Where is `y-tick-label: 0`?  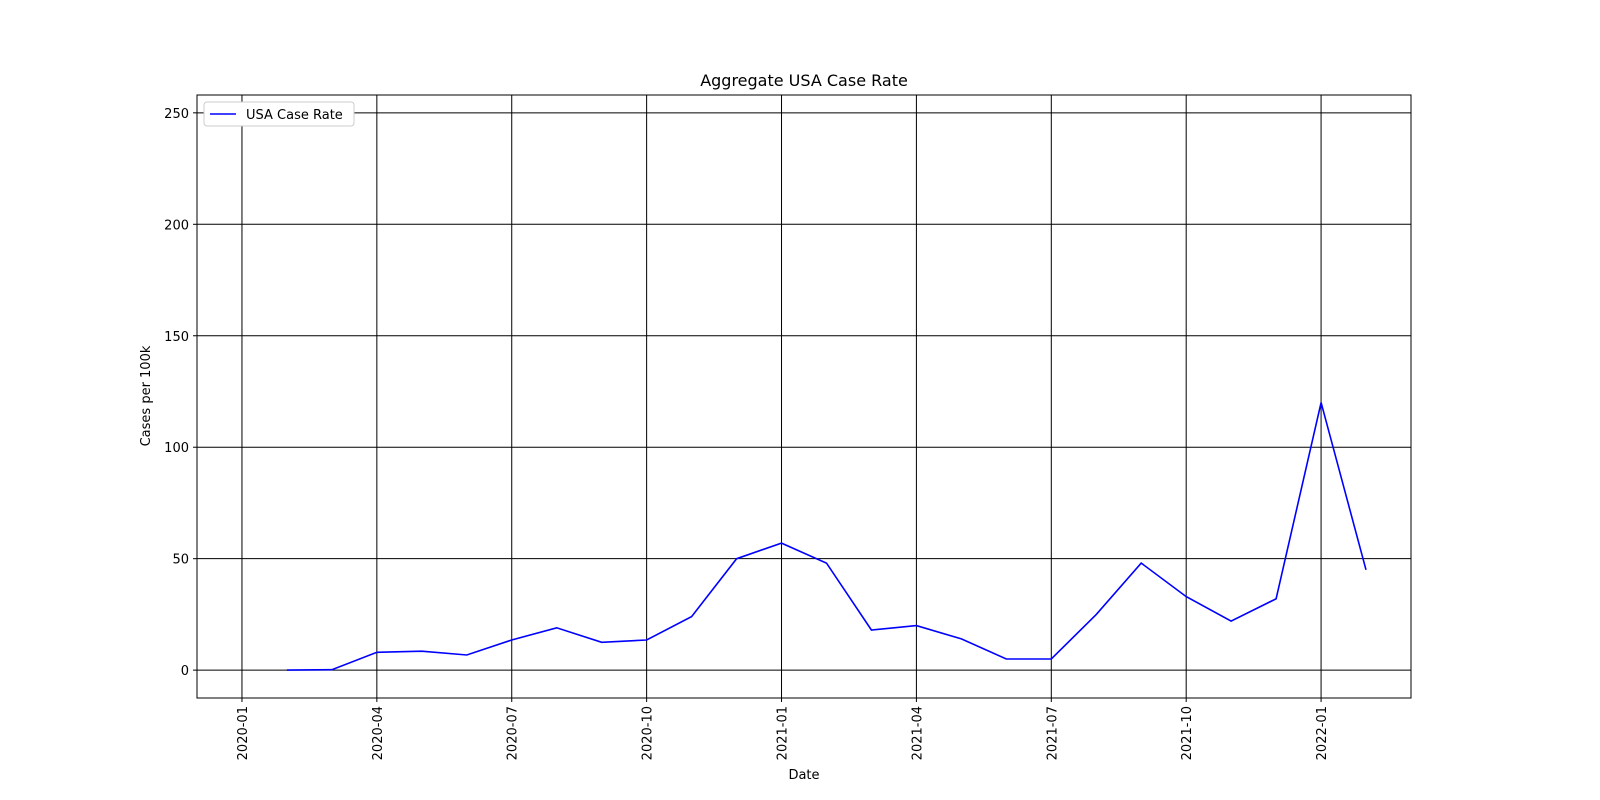 y-tick-label: 0 is located at coordinates (185, 671).